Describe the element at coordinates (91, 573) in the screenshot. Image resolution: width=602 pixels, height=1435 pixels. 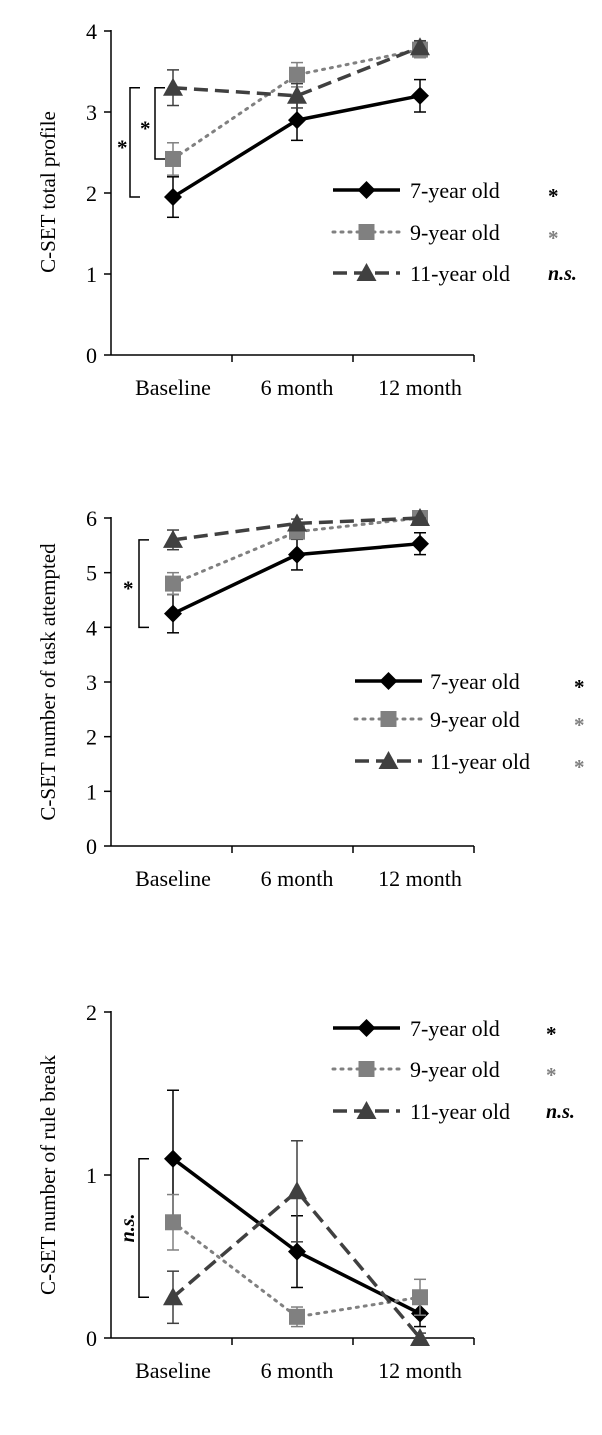
I see `y-tick-label: 5` at that location.